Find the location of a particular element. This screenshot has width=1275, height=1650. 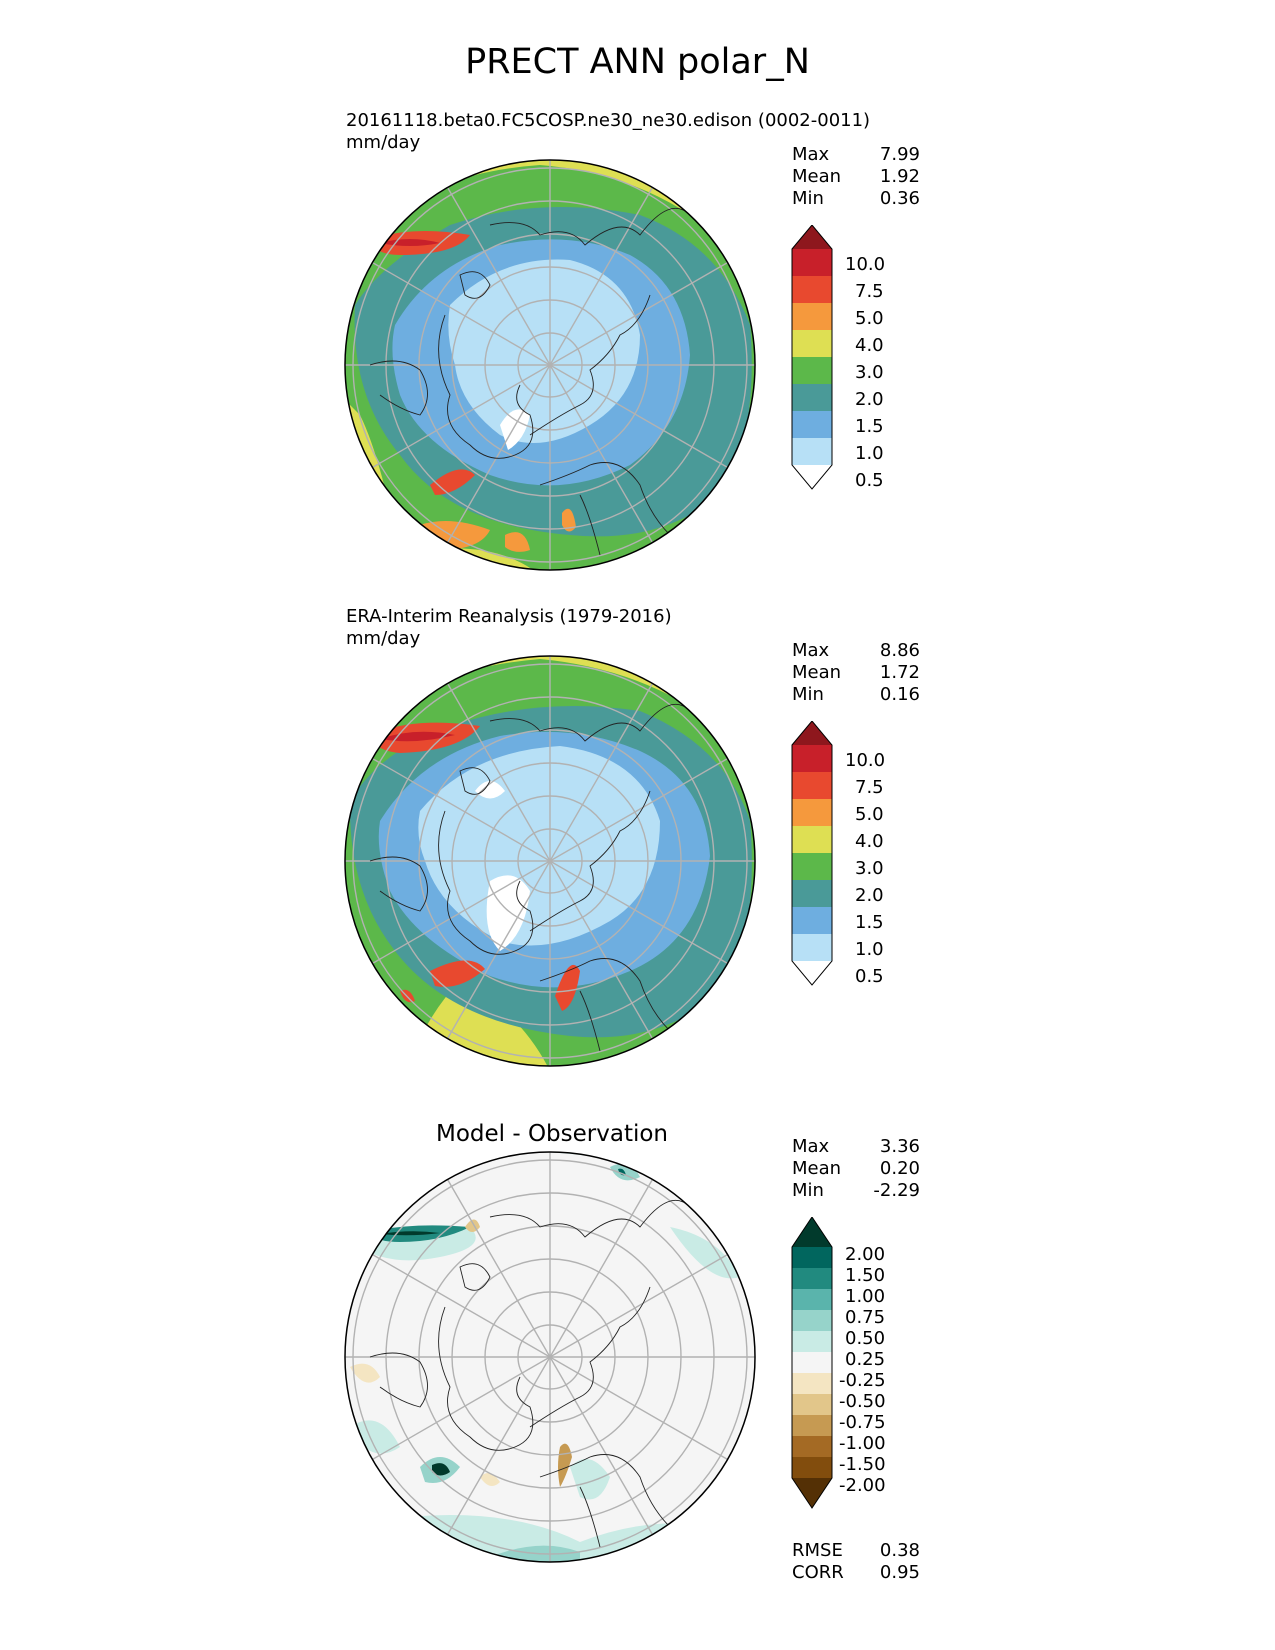

cb3-tick: -1.50 is located at coordinates (862, 1464).